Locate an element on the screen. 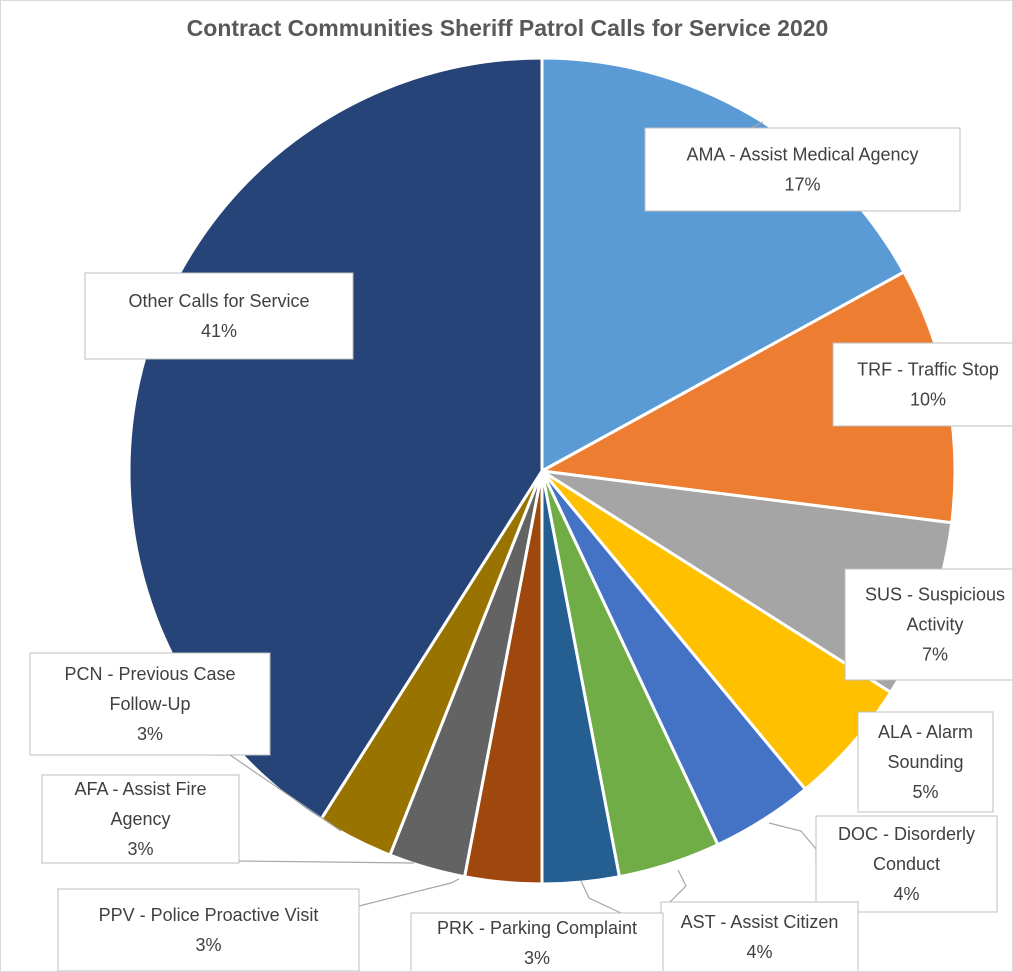 Image resolution: width=1013 pixels, height=972 pixels. data-label-7: PRK - Parking Complaint 3% is located at coordinates (537, 941).